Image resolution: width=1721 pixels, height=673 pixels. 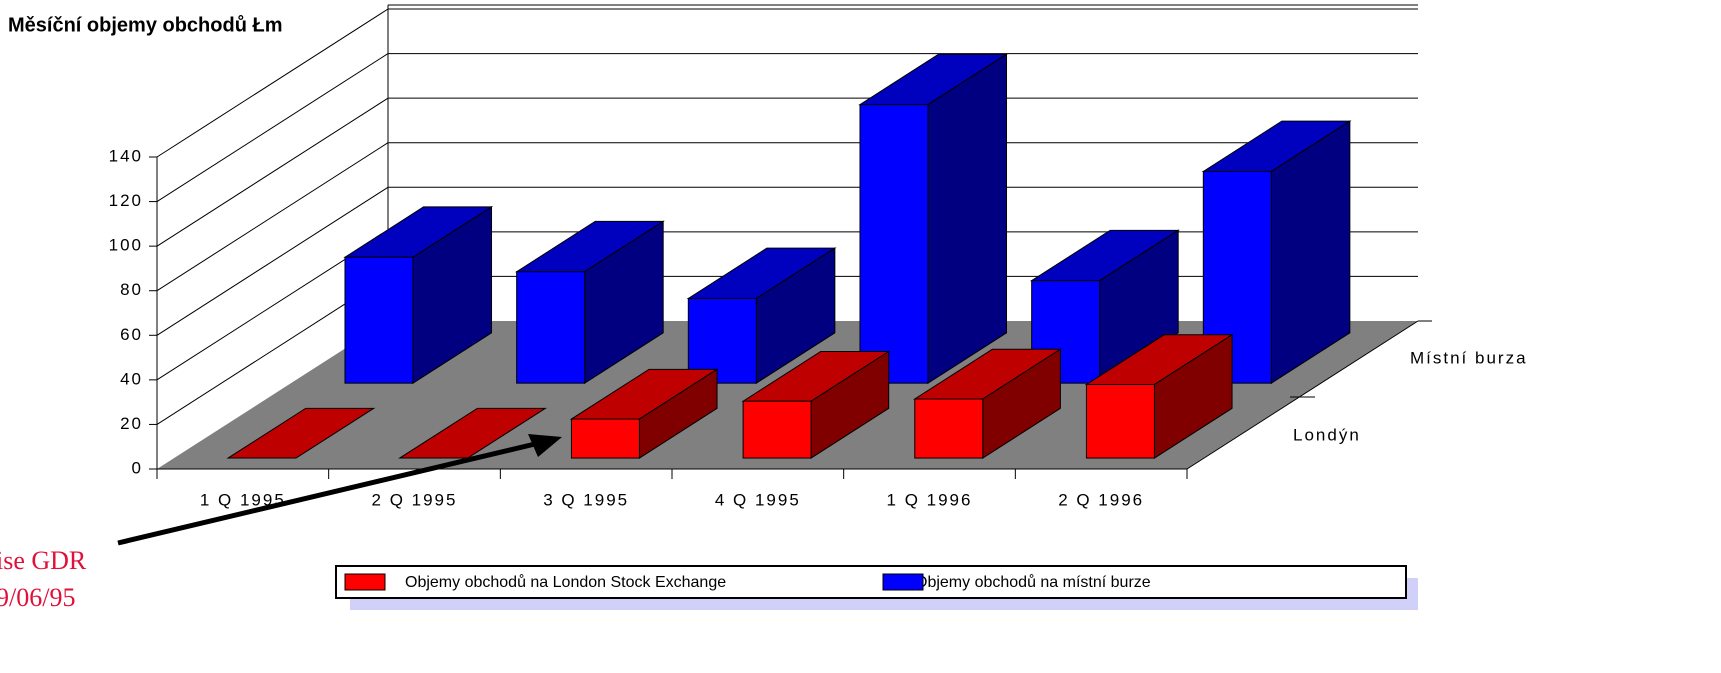 What do you see at coordinates (415, 499) in the screenshot?
I see `x-tick-label: 2 Q 1995` at bounding box center [415, 499].